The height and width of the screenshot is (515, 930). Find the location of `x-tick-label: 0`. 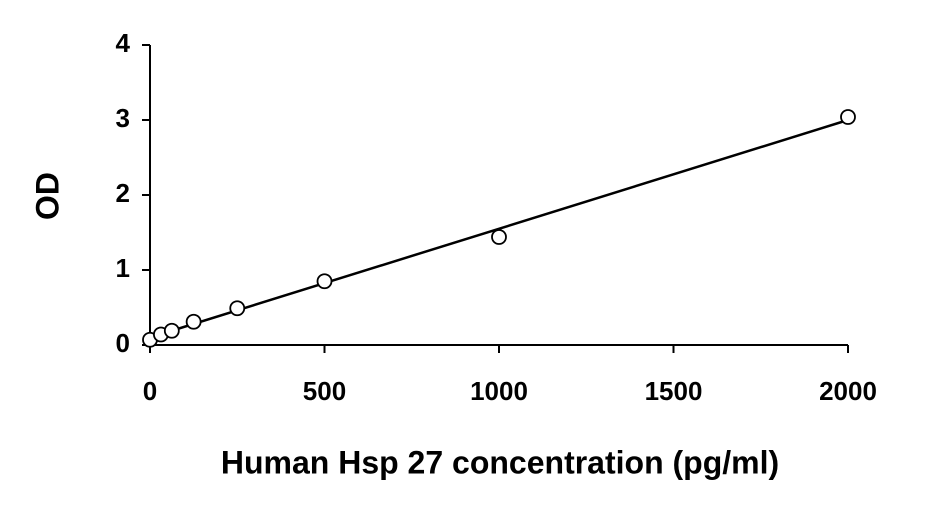

x-tick-label: 0 is located at coordinates (150, 391).